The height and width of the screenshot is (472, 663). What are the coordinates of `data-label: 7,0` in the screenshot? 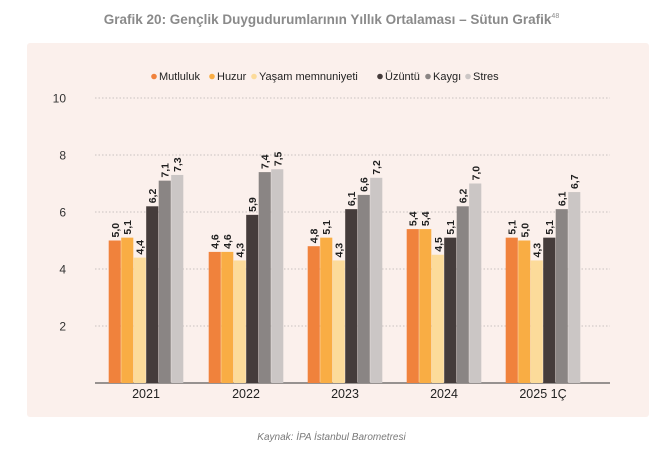 It's located at (476, 173).